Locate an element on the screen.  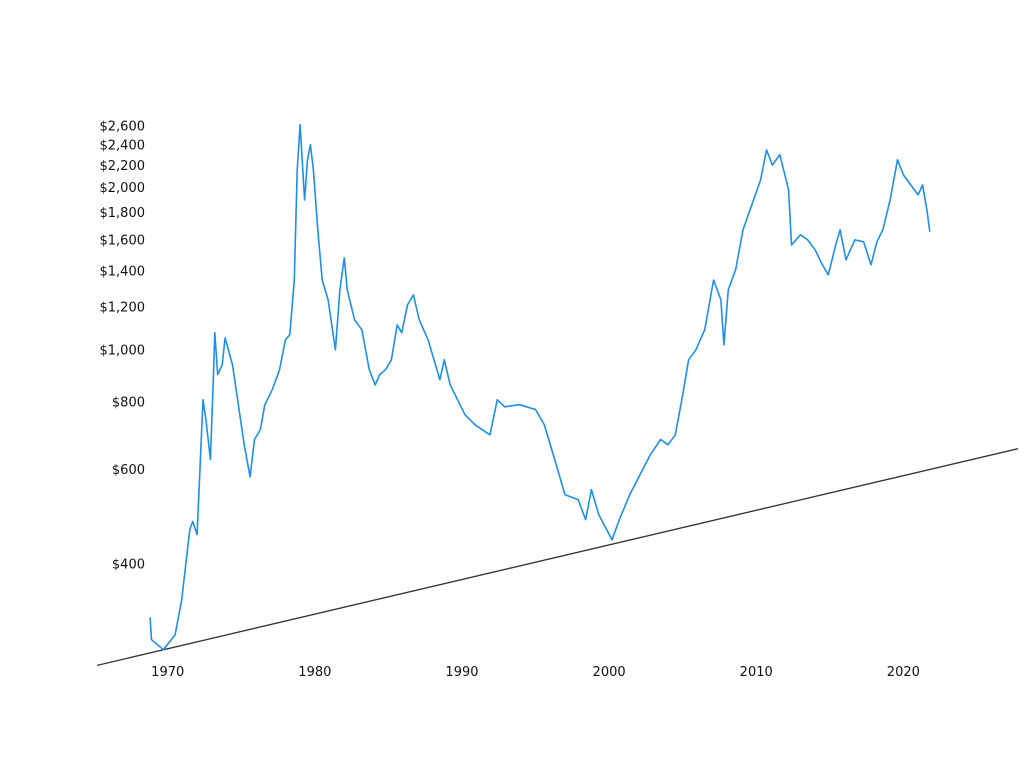
y-tick-label: $800 is located at coordinates (128, 403).